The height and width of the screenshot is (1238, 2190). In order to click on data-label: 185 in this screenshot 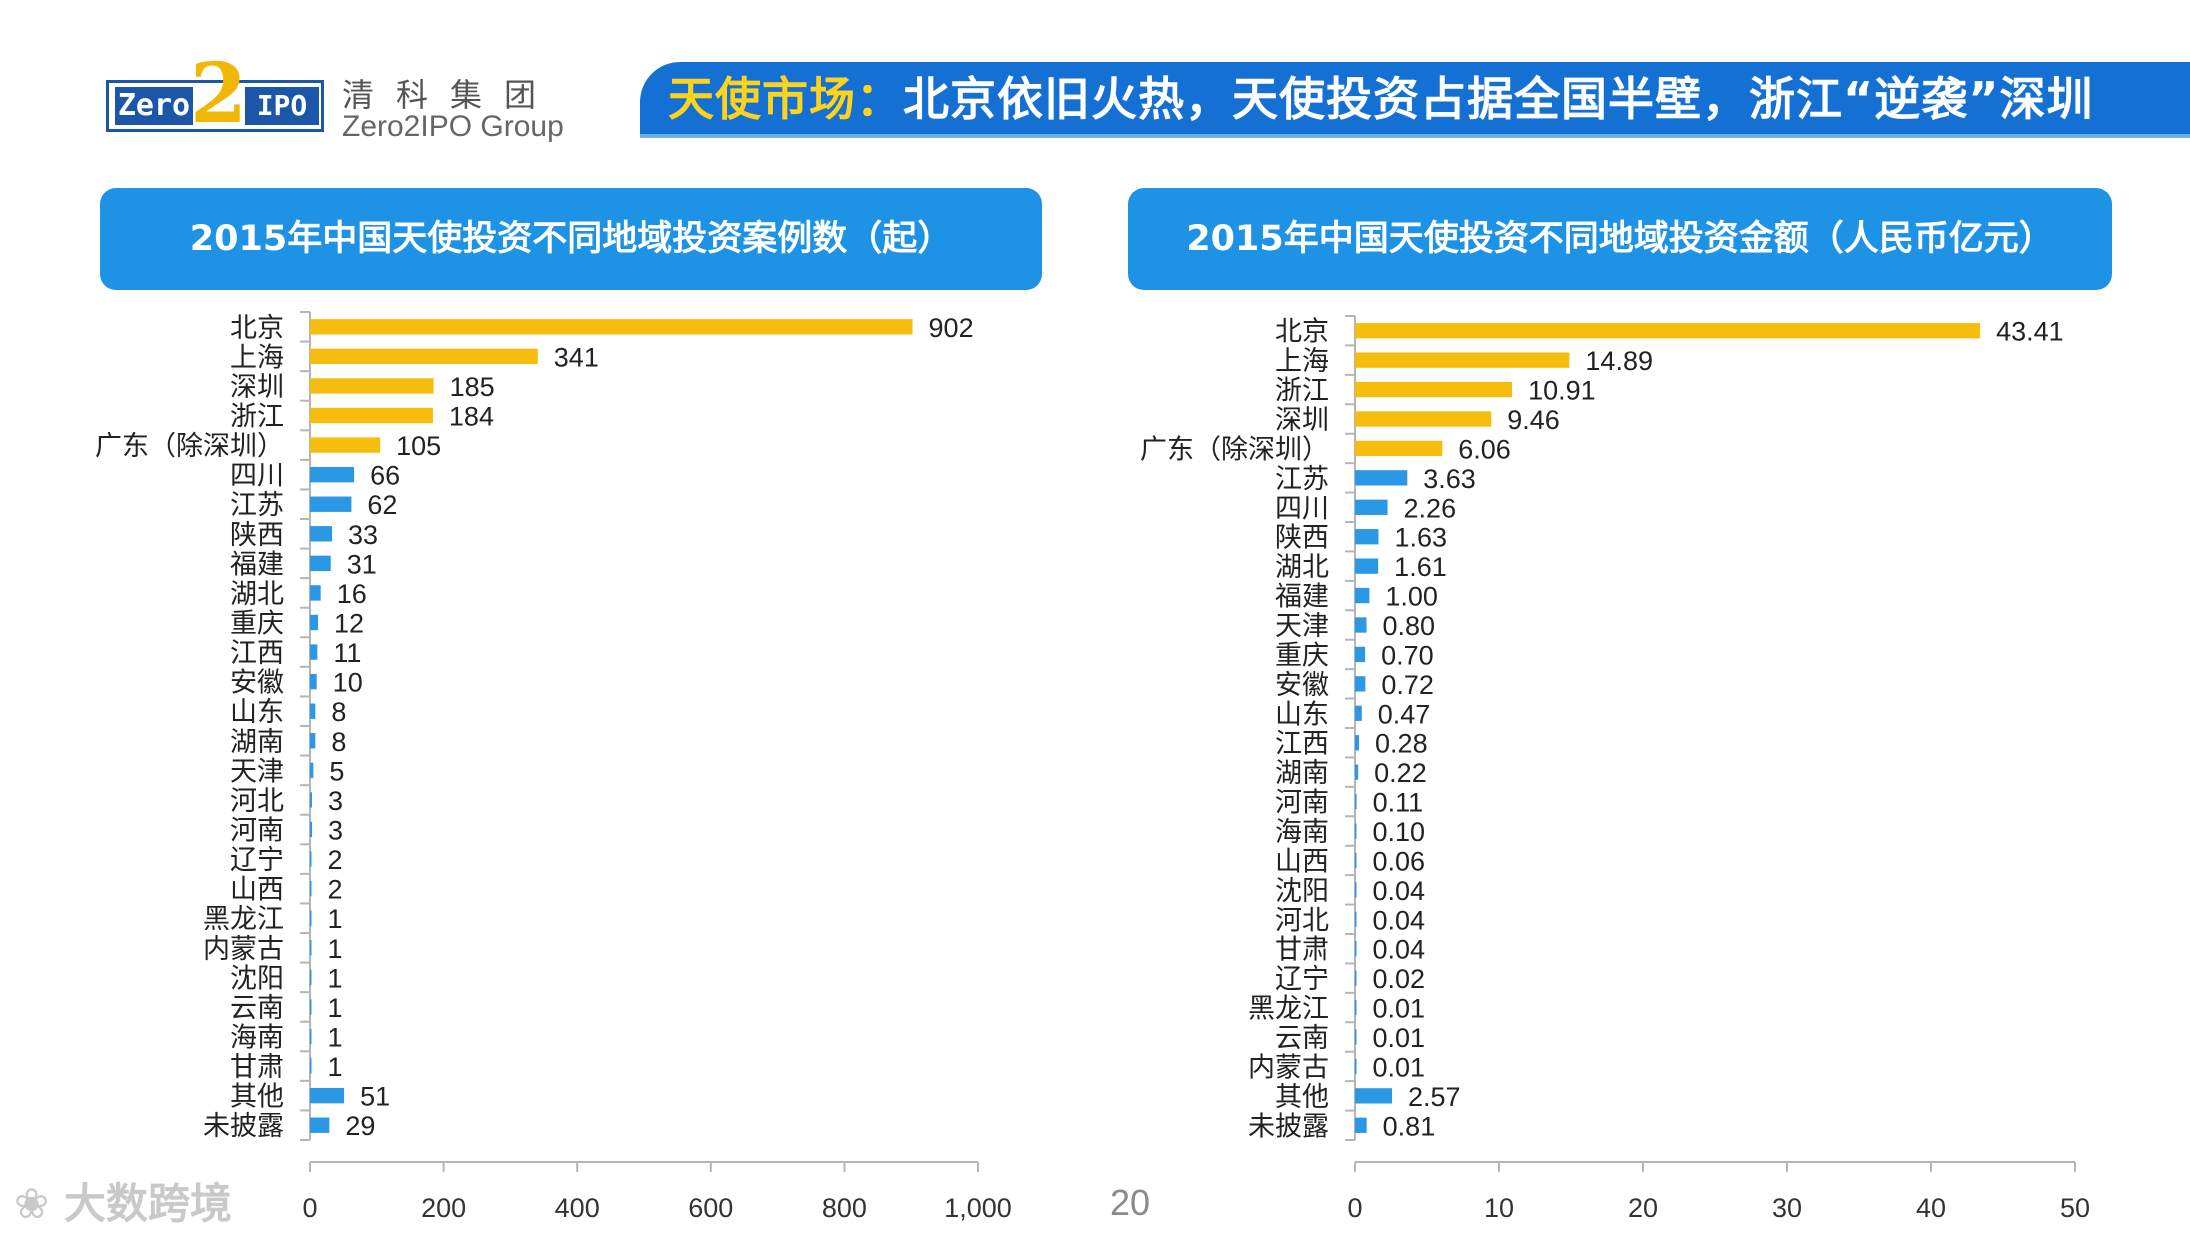, I will do `click(472, 387)`.